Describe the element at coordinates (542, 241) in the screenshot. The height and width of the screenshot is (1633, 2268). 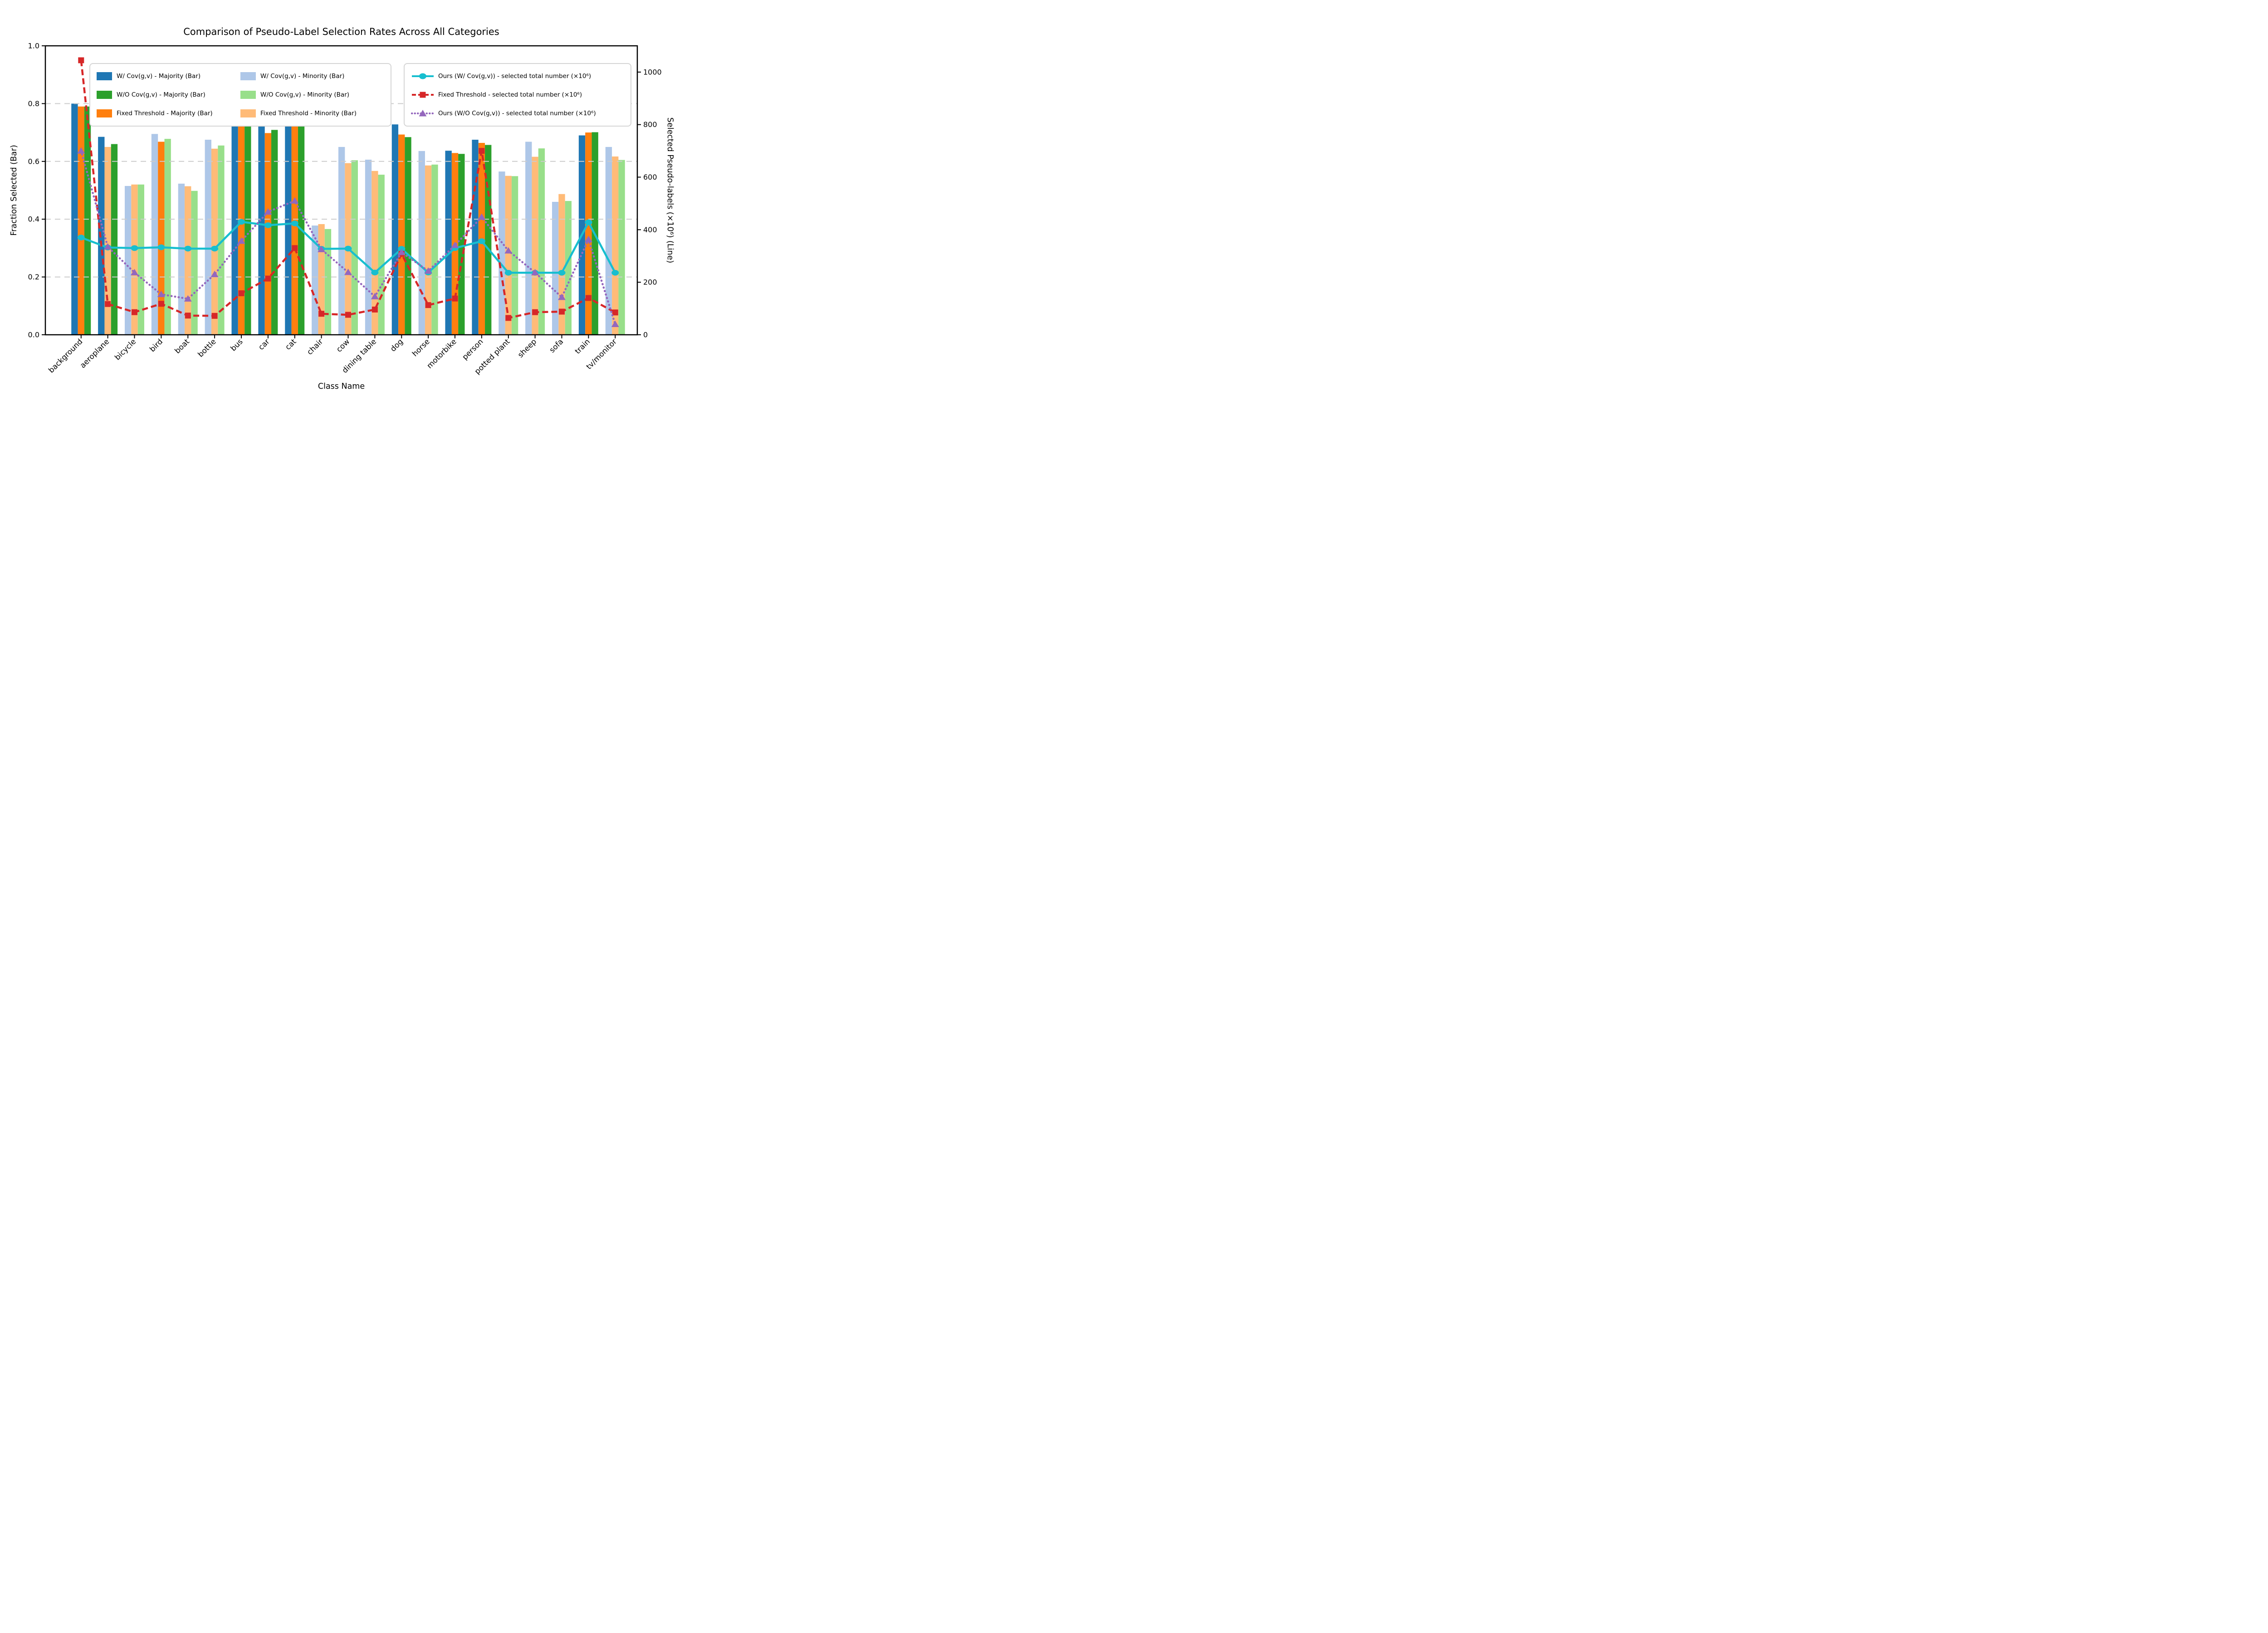
I see `bar-WOCovgv-sheep` at that location.